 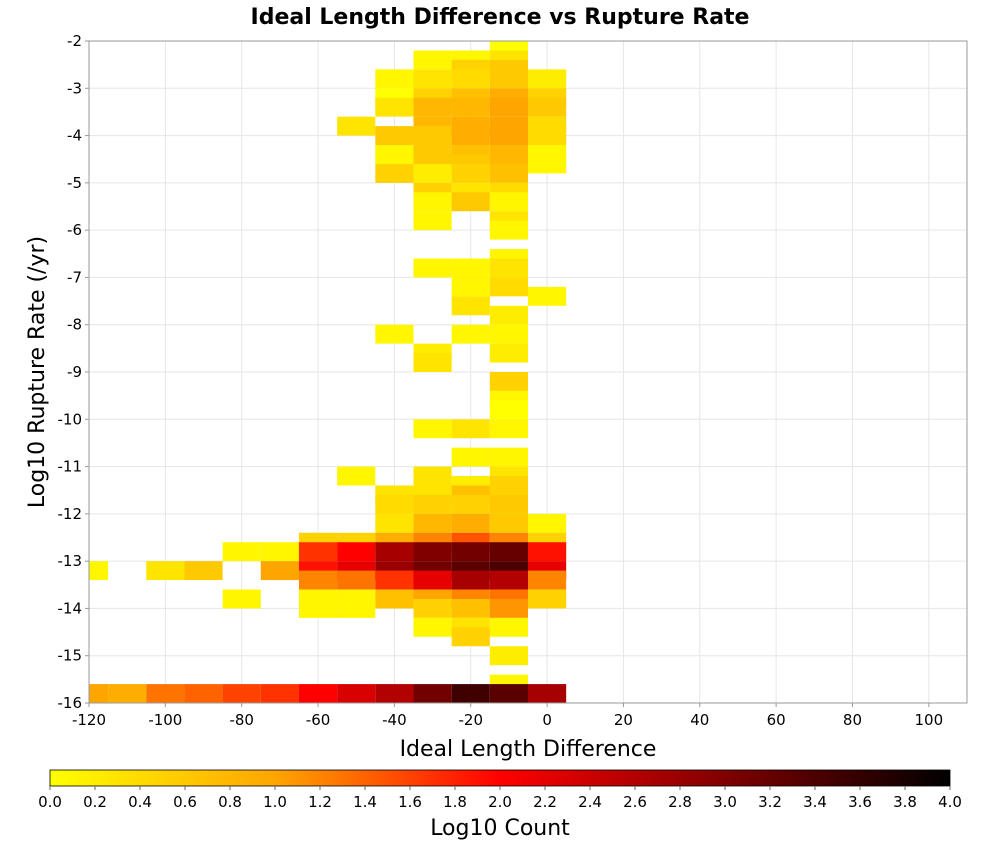 I want to click on colorbar-tick-label: 0.8, so click(x=230, y=802).